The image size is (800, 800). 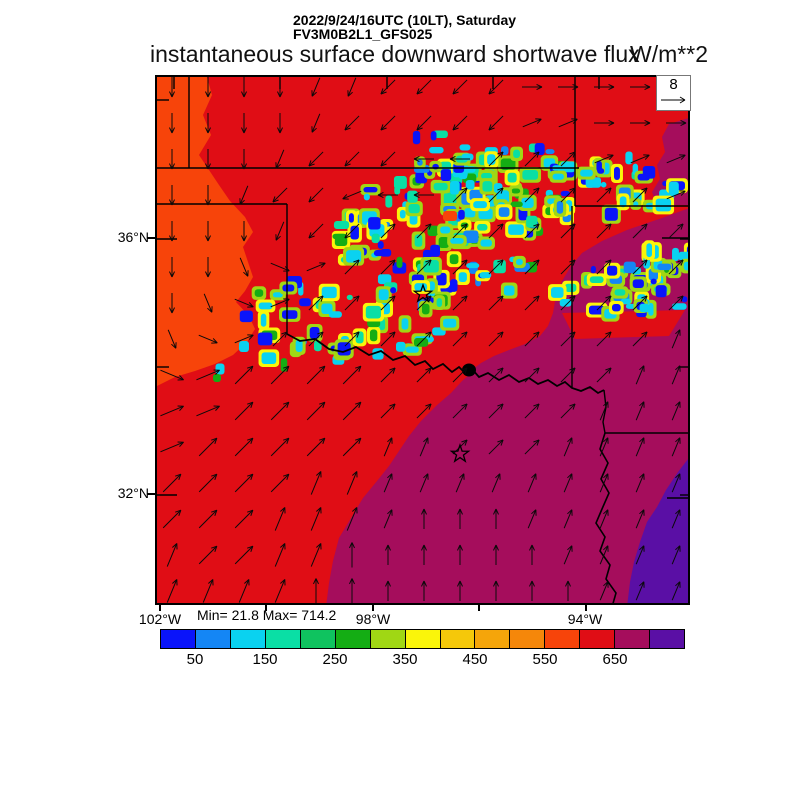 What do you see at coordinates (615, 659) in the screenshot?
I see `colorbar-tick-label: 650` at bounding box center [615, 659].